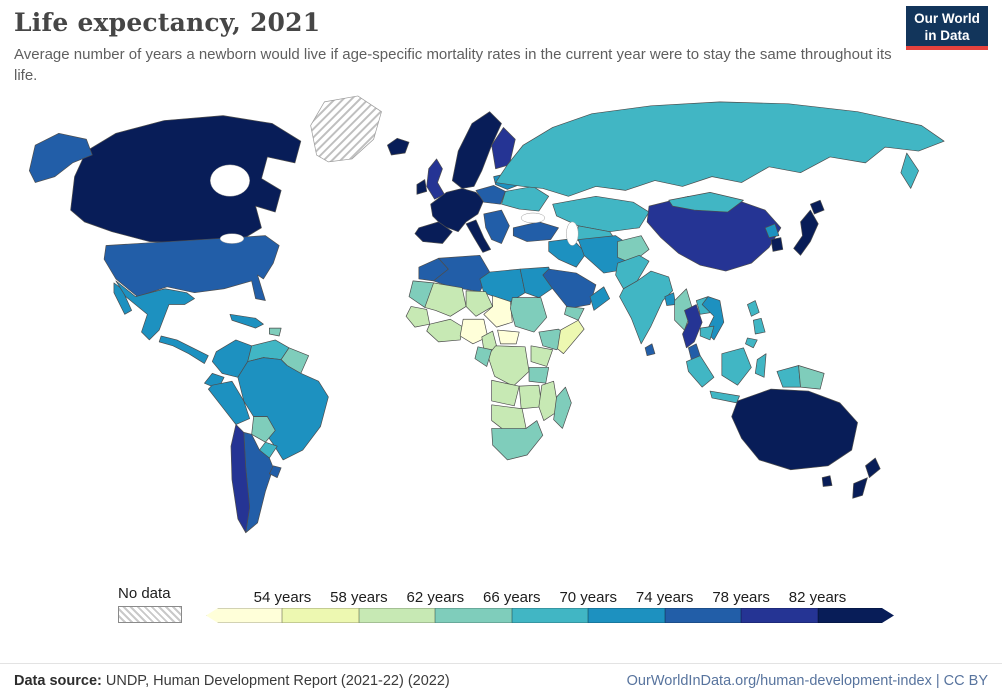 The height and width of the screenshot is (700, 1002). Describe the element at coordinates (422, 187) in the screenshot. I see `country-ireland` at that location.